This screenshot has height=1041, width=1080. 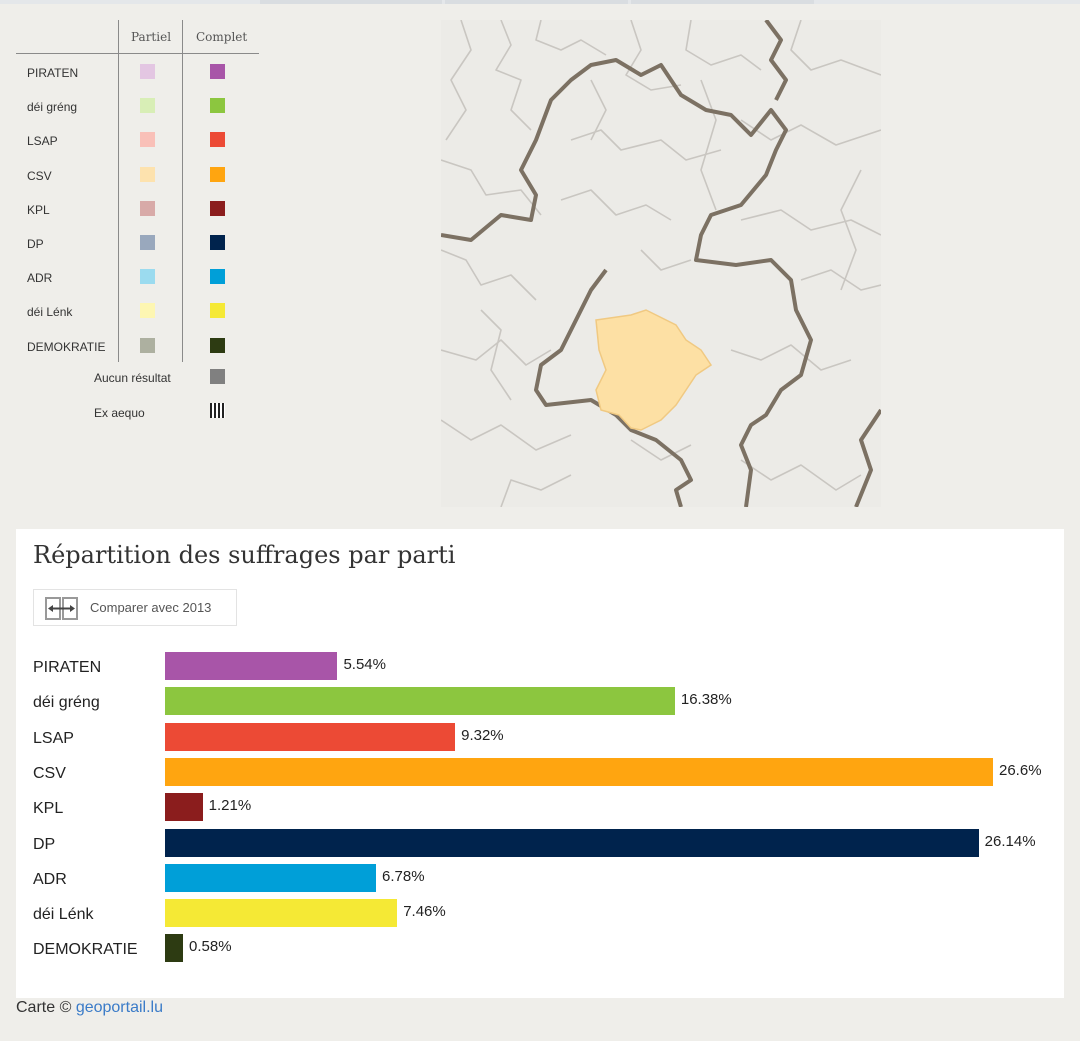 I want to click on credit-prefix: Carte ©, so click(x=44, y=1007).